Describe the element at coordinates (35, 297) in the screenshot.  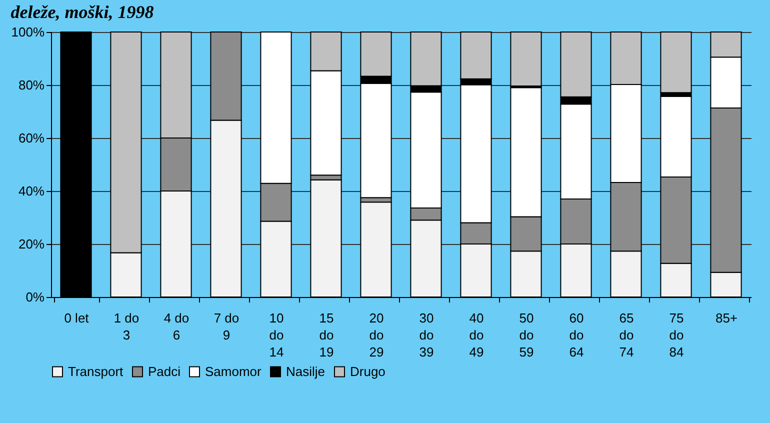
I see `y-tick-label: 0%` at that location.